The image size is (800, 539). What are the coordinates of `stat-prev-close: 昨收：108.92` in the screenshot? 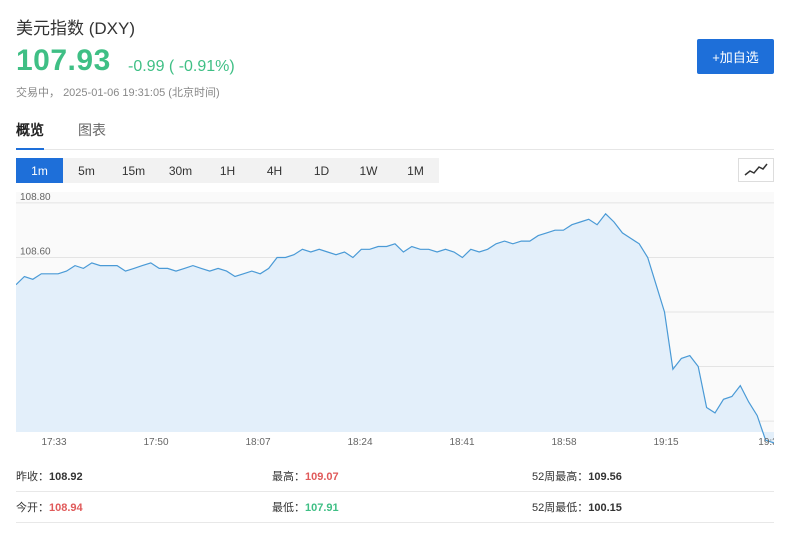 It's located at (49, 476).